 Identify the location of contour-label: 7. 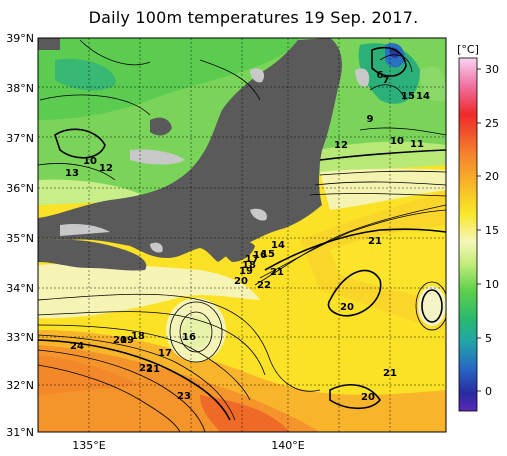
(386, 80).